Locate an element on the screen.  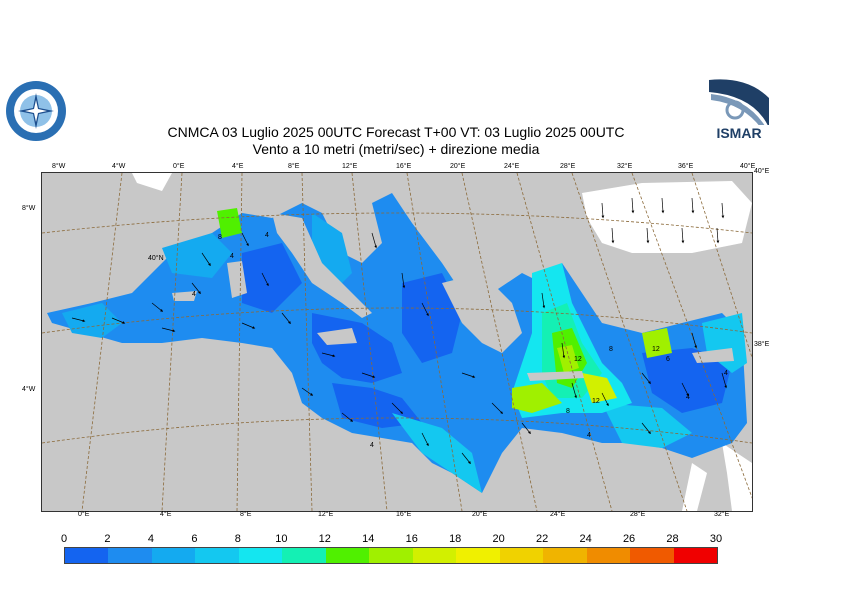
colorbar-tick-label: 16 is located at coordinates (411, 539).